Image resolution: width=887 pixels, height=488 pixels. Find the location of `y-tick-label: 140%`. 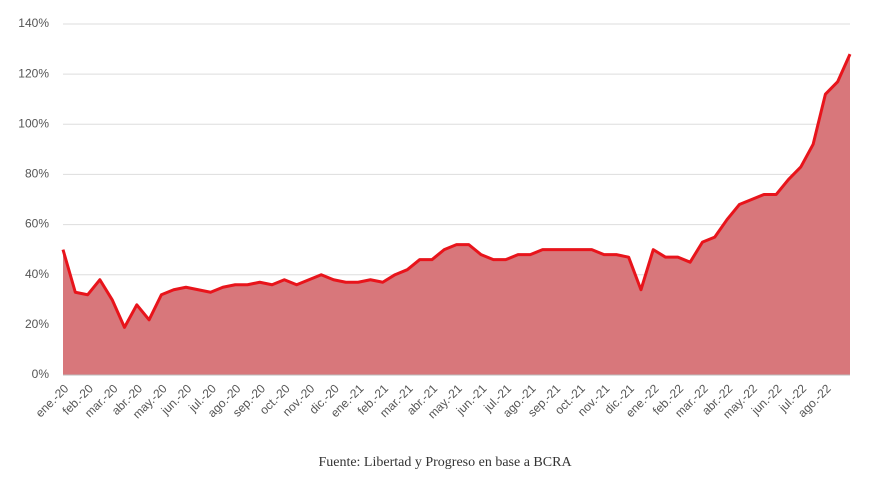

y-tick-label: 140% is located at coordinates (33, 23).